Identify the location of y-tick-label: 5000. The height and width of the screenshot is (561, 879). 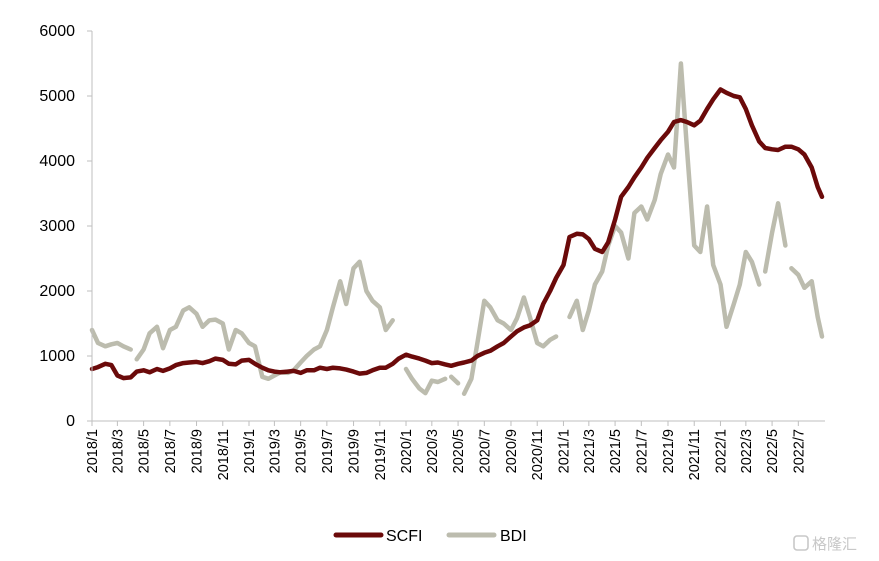
(57, 96).